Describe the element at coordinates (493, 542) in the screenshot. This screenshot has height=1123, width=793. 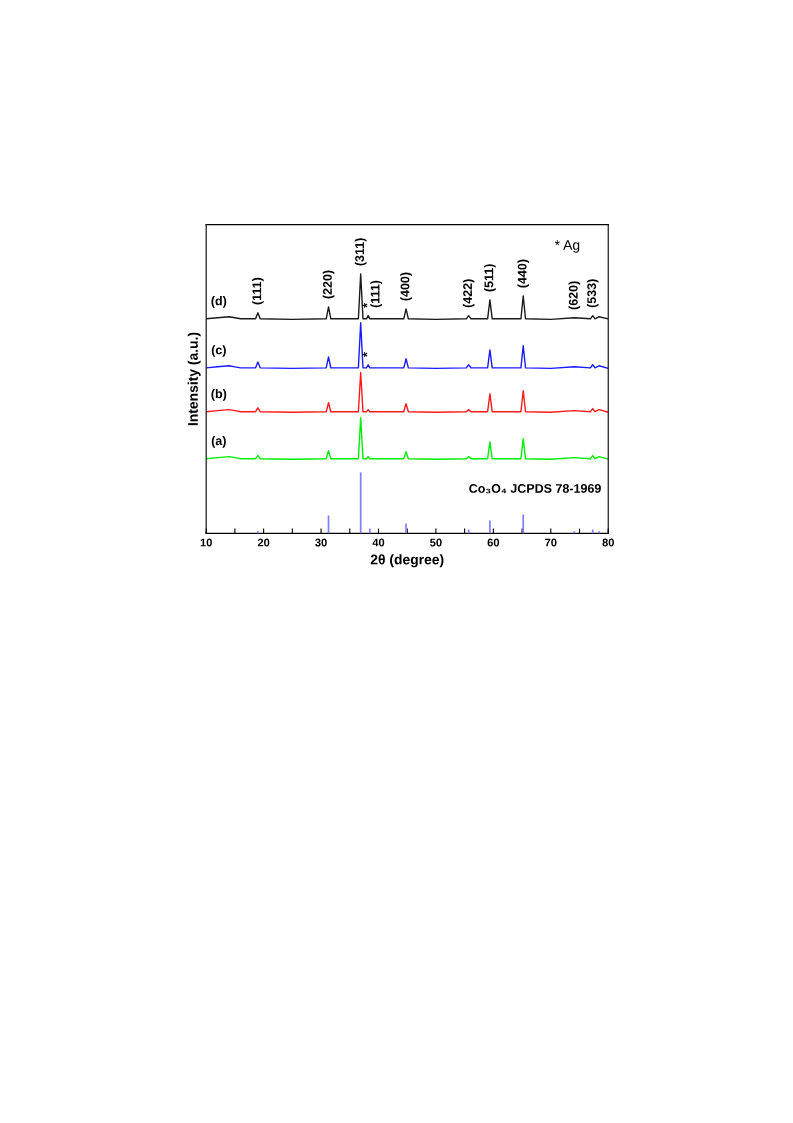
I see `x-tick-label: 60` at that location.